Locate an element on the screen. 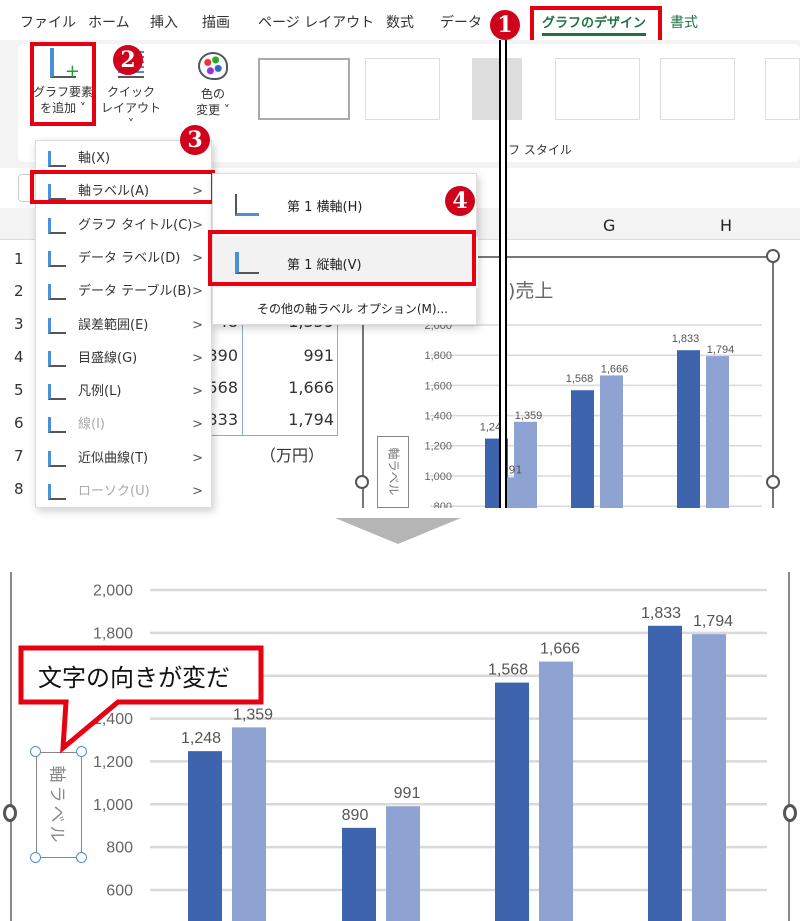  menu-item-label: データ テーブル(B) is located at coordinates (135, 292).